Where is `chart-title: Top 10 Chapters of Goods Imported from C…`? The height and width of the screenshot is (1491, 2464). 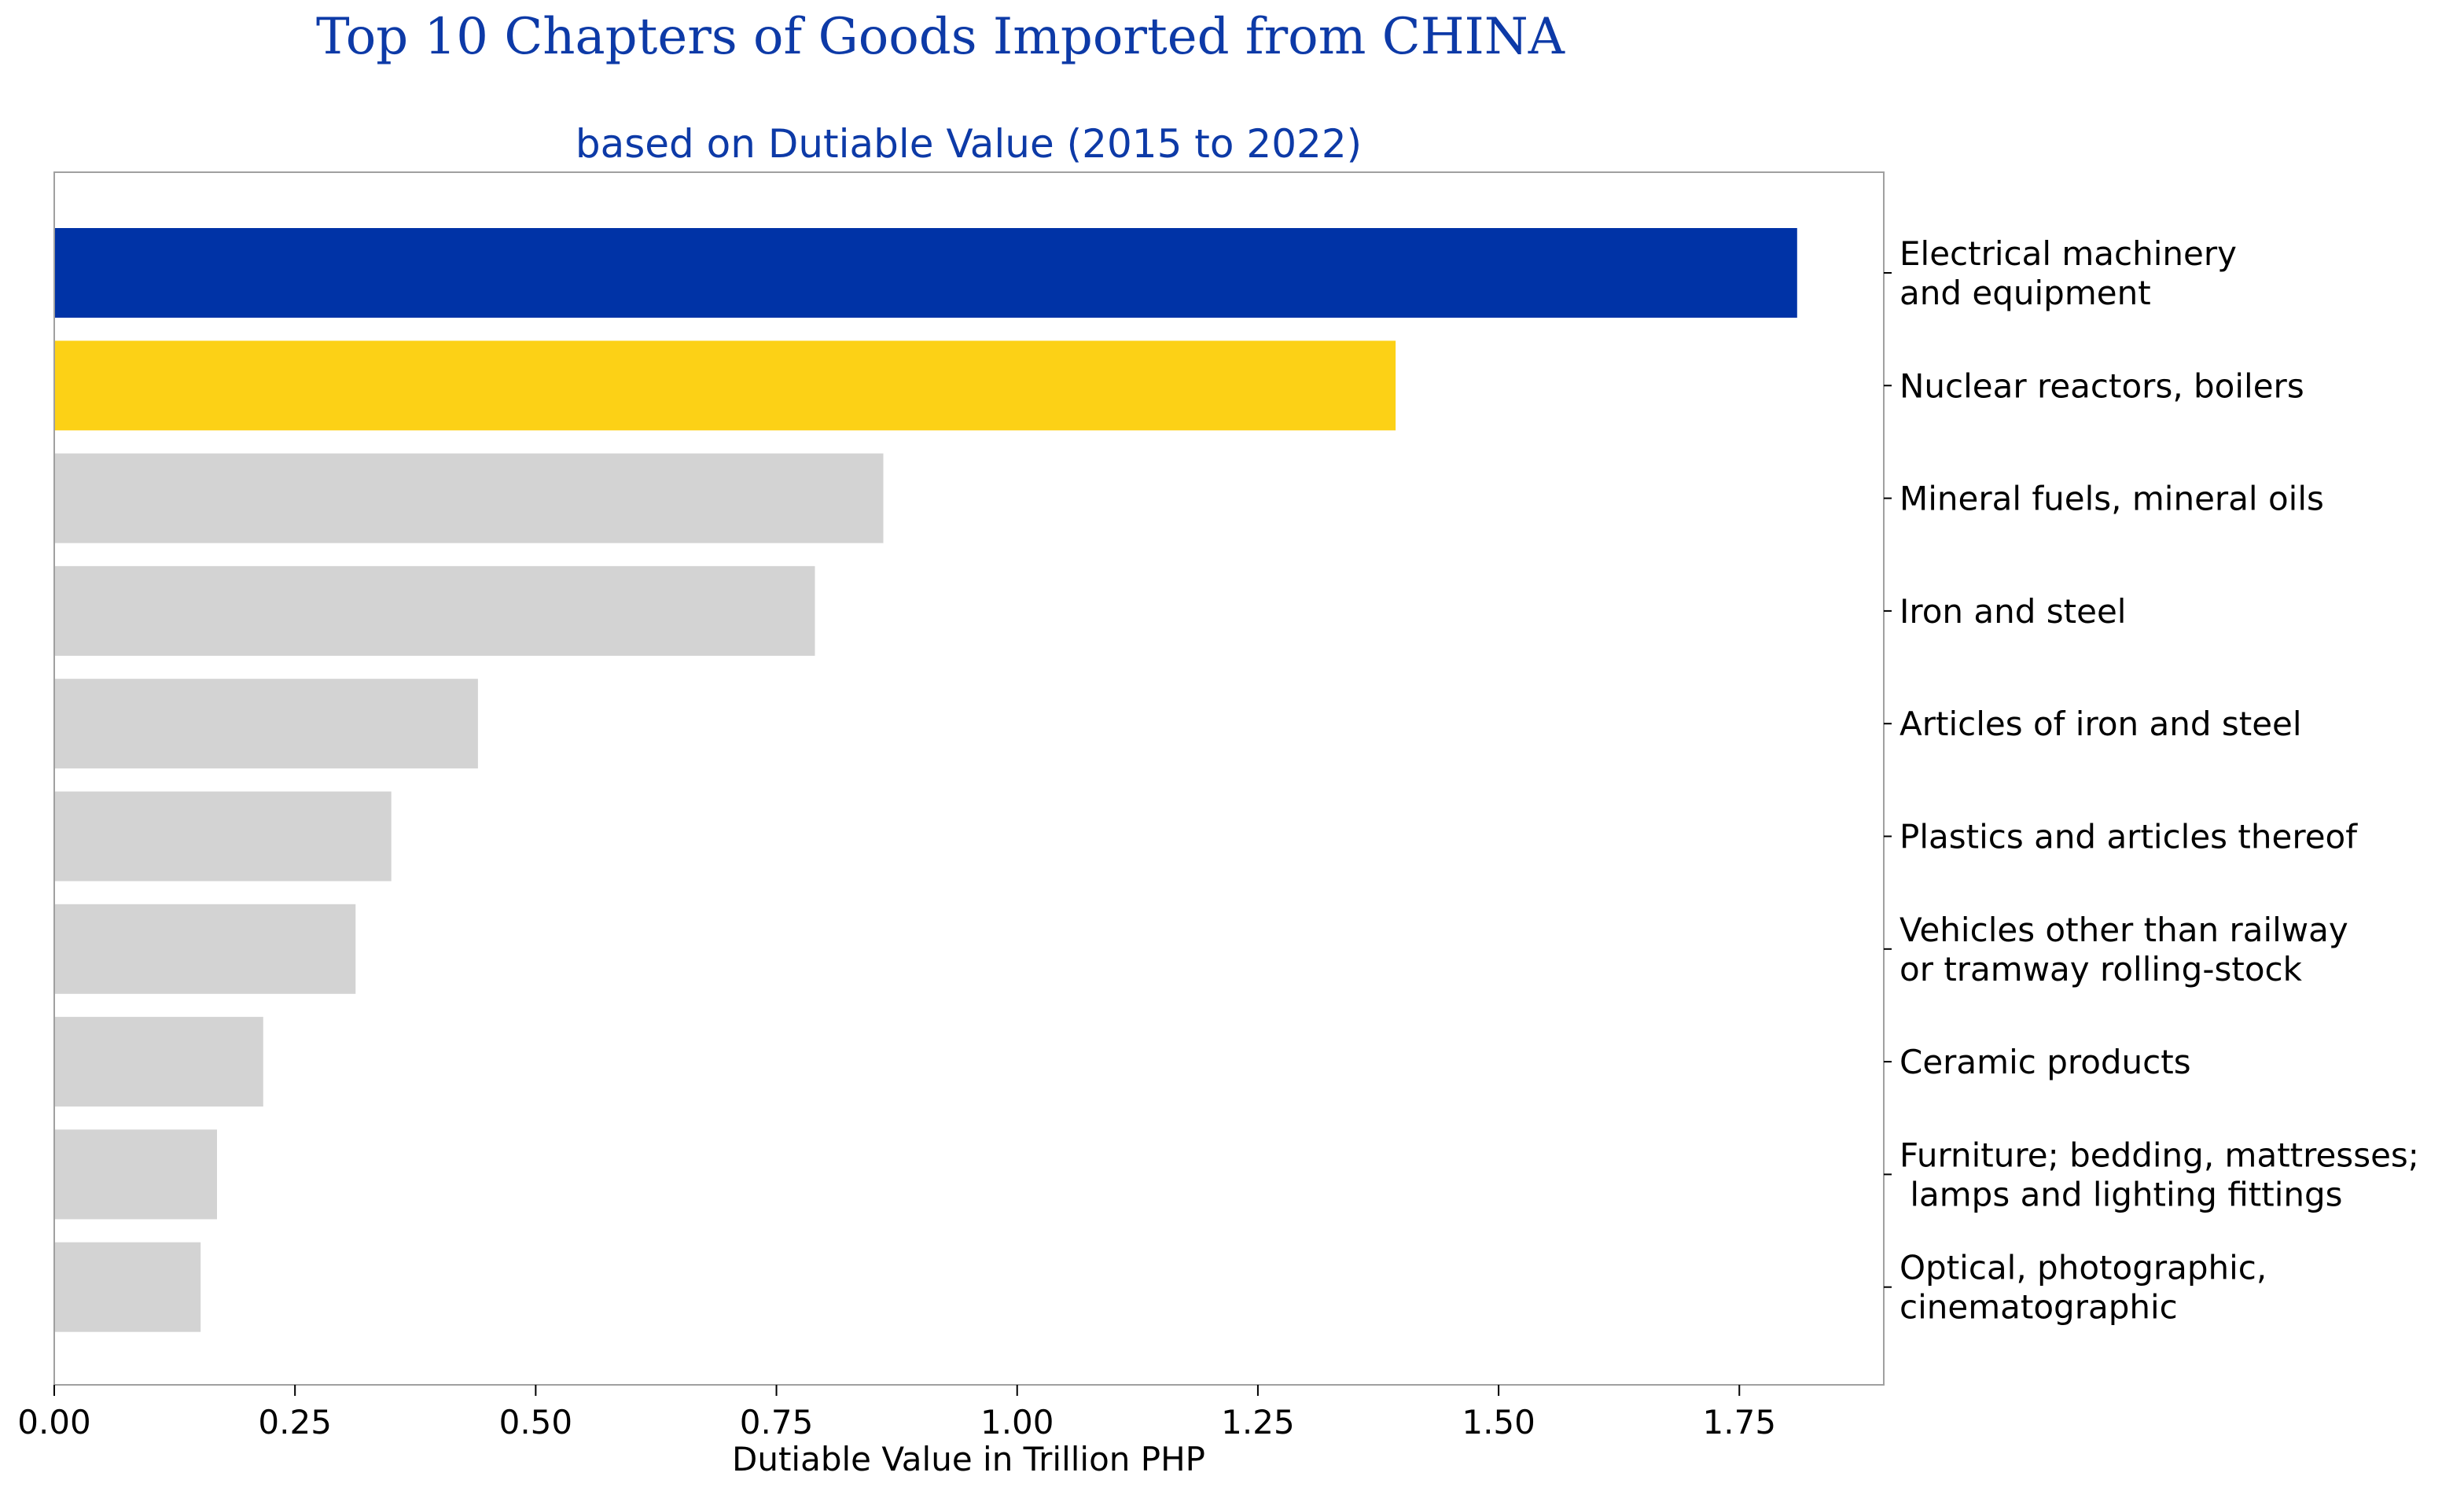
chart-title: Top 10 Chapters of Goods Imported from C… is located at coordinates (940, 37).